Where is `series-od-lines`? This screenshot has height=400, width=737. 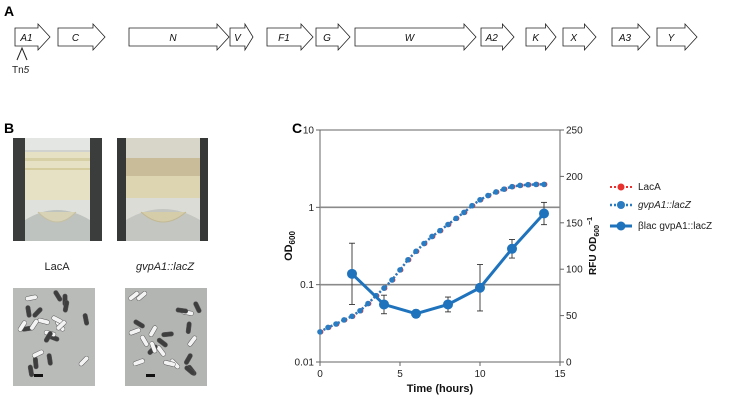 series-od-lines is located at coordinates (432, 258).